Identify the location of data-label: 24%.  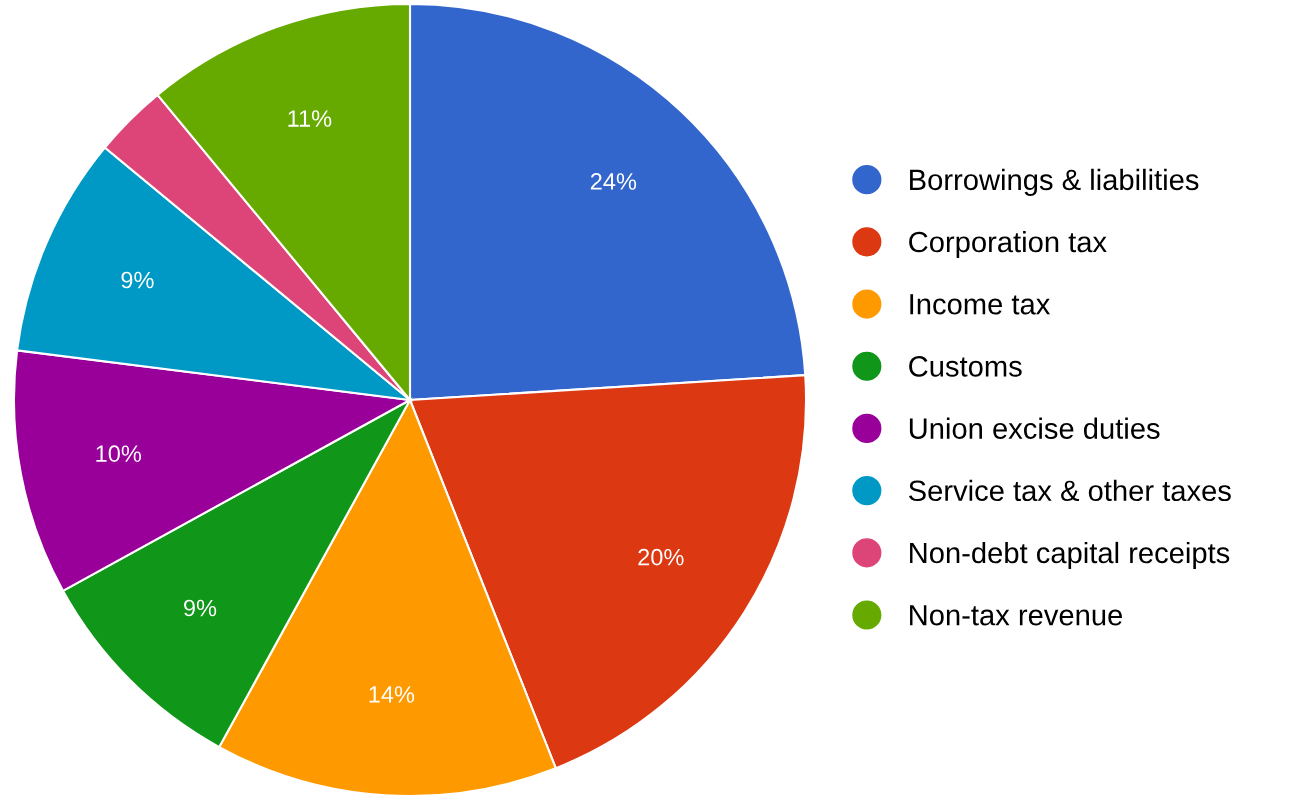
(613, 181).